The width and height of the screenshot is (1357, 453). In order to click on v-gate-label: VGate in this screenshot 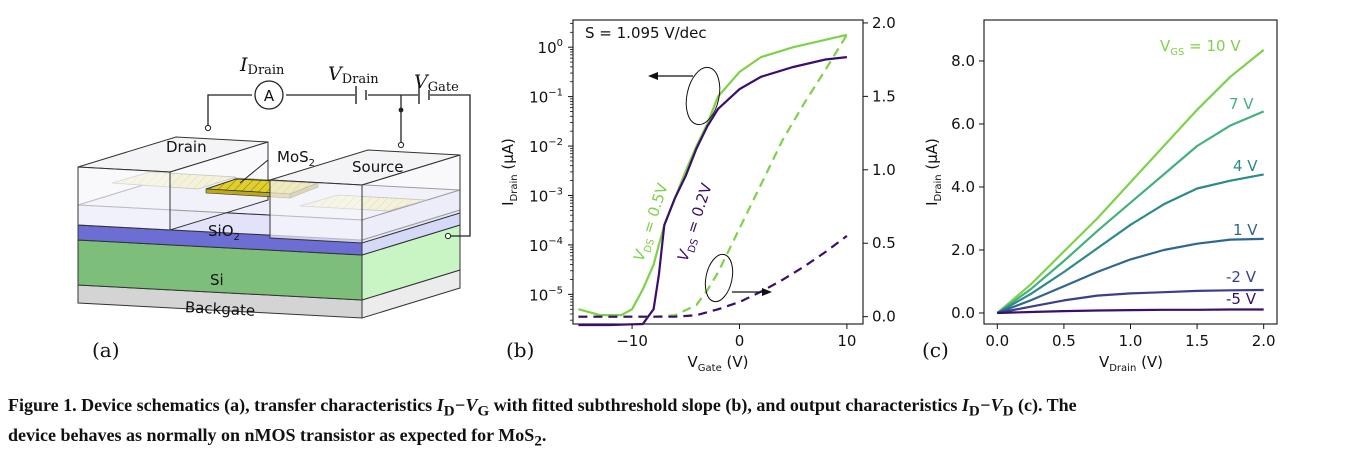, I will do `click(436, 83)`.